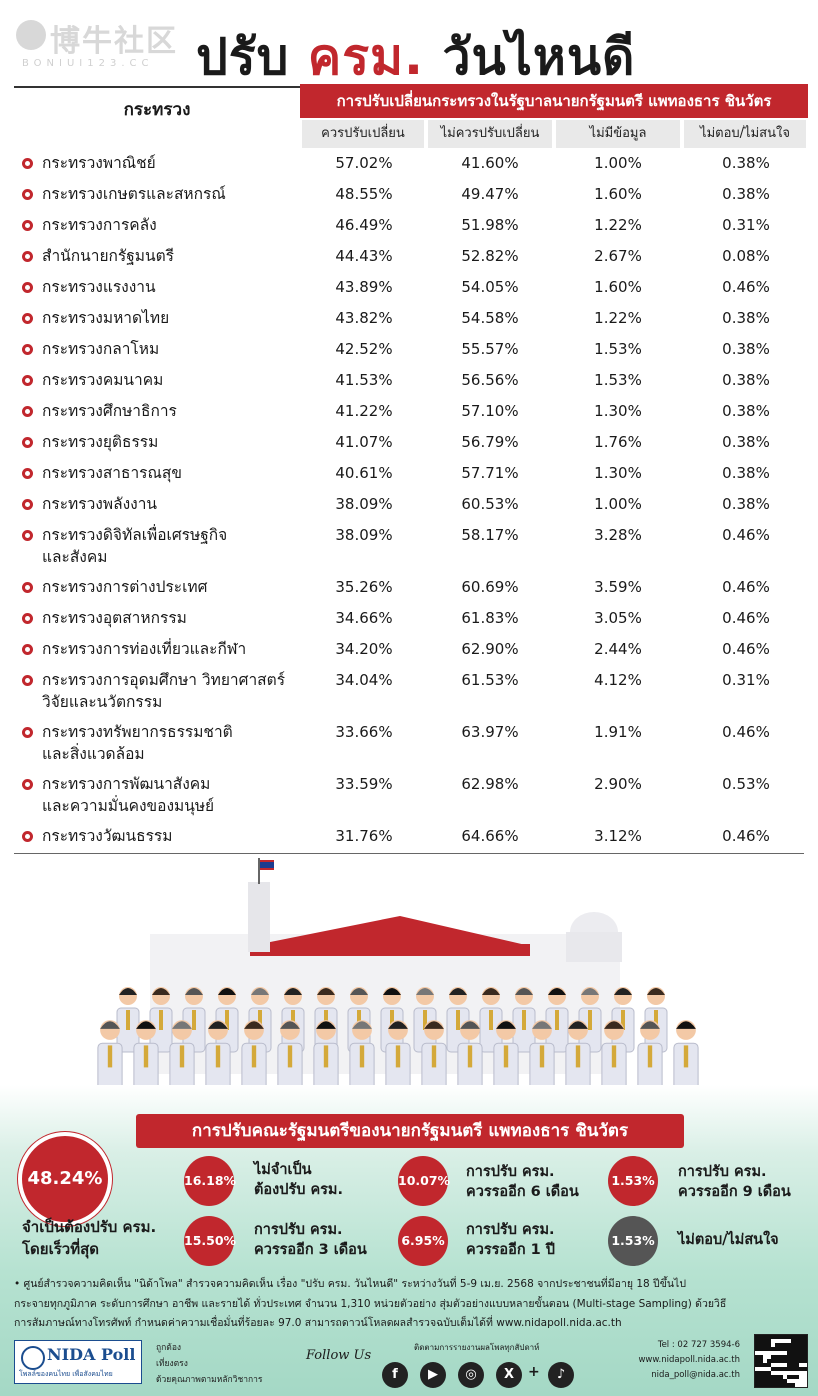  What do you see at coordinates (424, 1181) in the screenshot?
I see `pill-2: 10.07%` at bounding box center [424, 1181].